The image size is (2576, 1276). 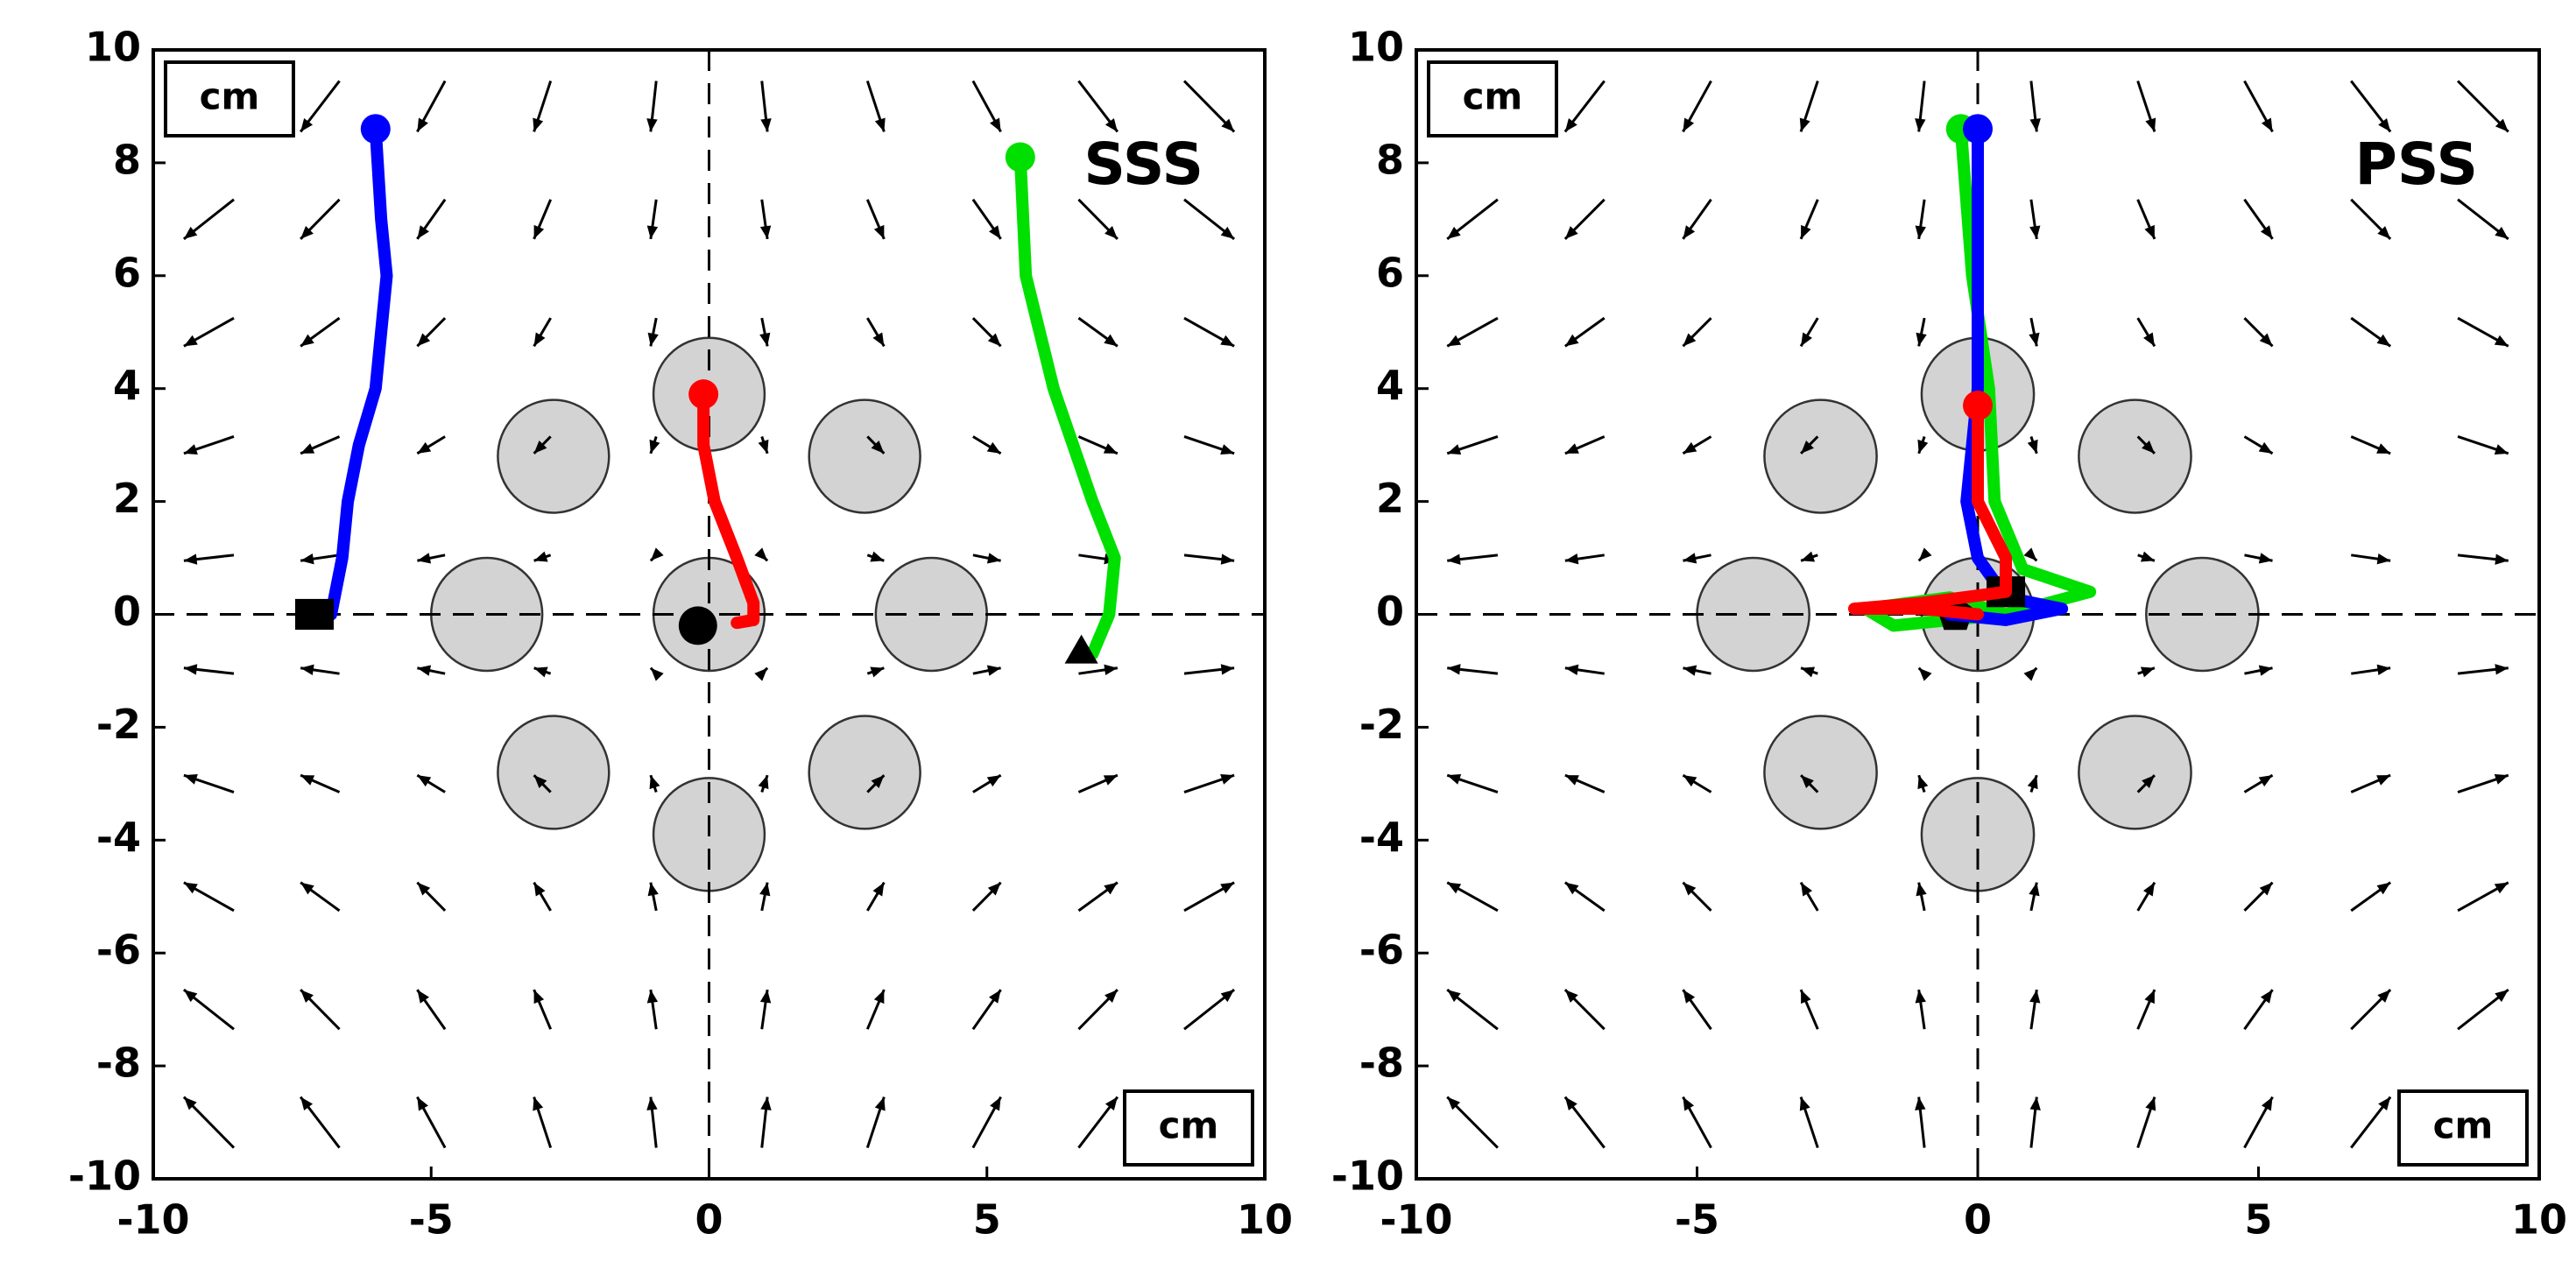 I want to click on unit-box, so click(x=229, y=98).